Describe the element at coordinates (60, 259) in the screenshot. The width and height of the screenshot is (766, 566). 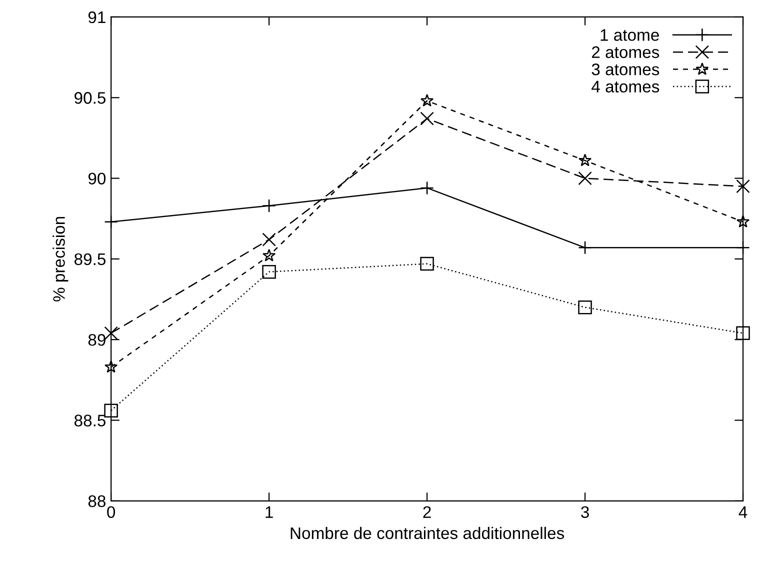
I see `y-axis-title: % precision` at that location.